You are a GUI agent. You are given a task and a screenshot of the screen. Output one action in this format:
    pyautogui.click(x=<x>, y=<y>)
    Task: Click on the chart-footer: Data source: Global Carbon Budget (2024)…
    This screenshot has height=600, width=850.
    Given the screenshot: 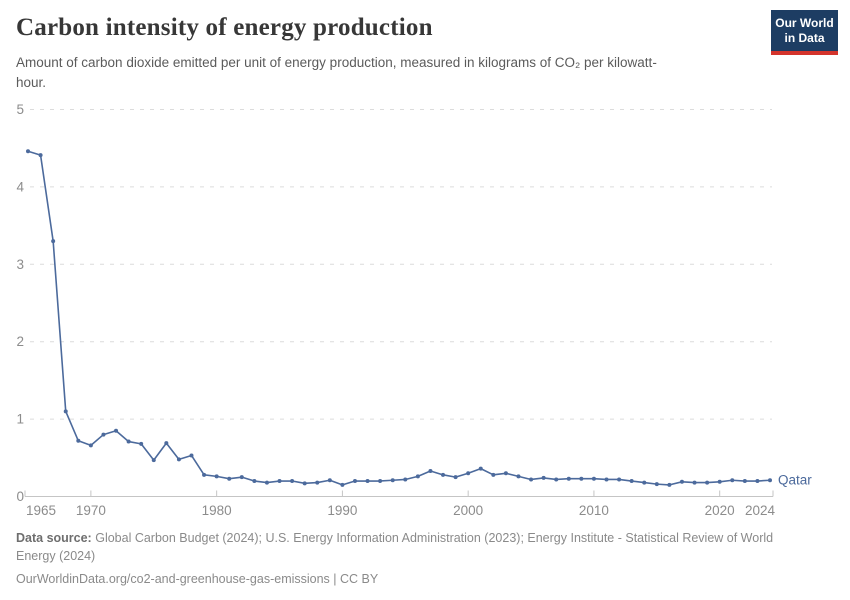 What is the action you would take?
    pyautogui.click(x=407, y=559)
    